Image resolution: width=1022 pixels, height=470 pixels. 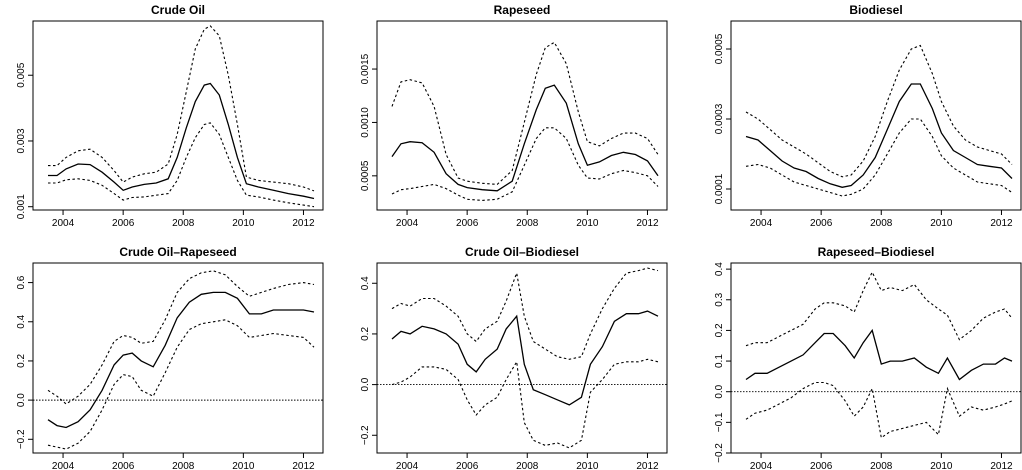 What do you see at coordinates (365, 122) in the screenshot?
I see `y-tick-label: 0.0010` at bounding box center [365, 122].